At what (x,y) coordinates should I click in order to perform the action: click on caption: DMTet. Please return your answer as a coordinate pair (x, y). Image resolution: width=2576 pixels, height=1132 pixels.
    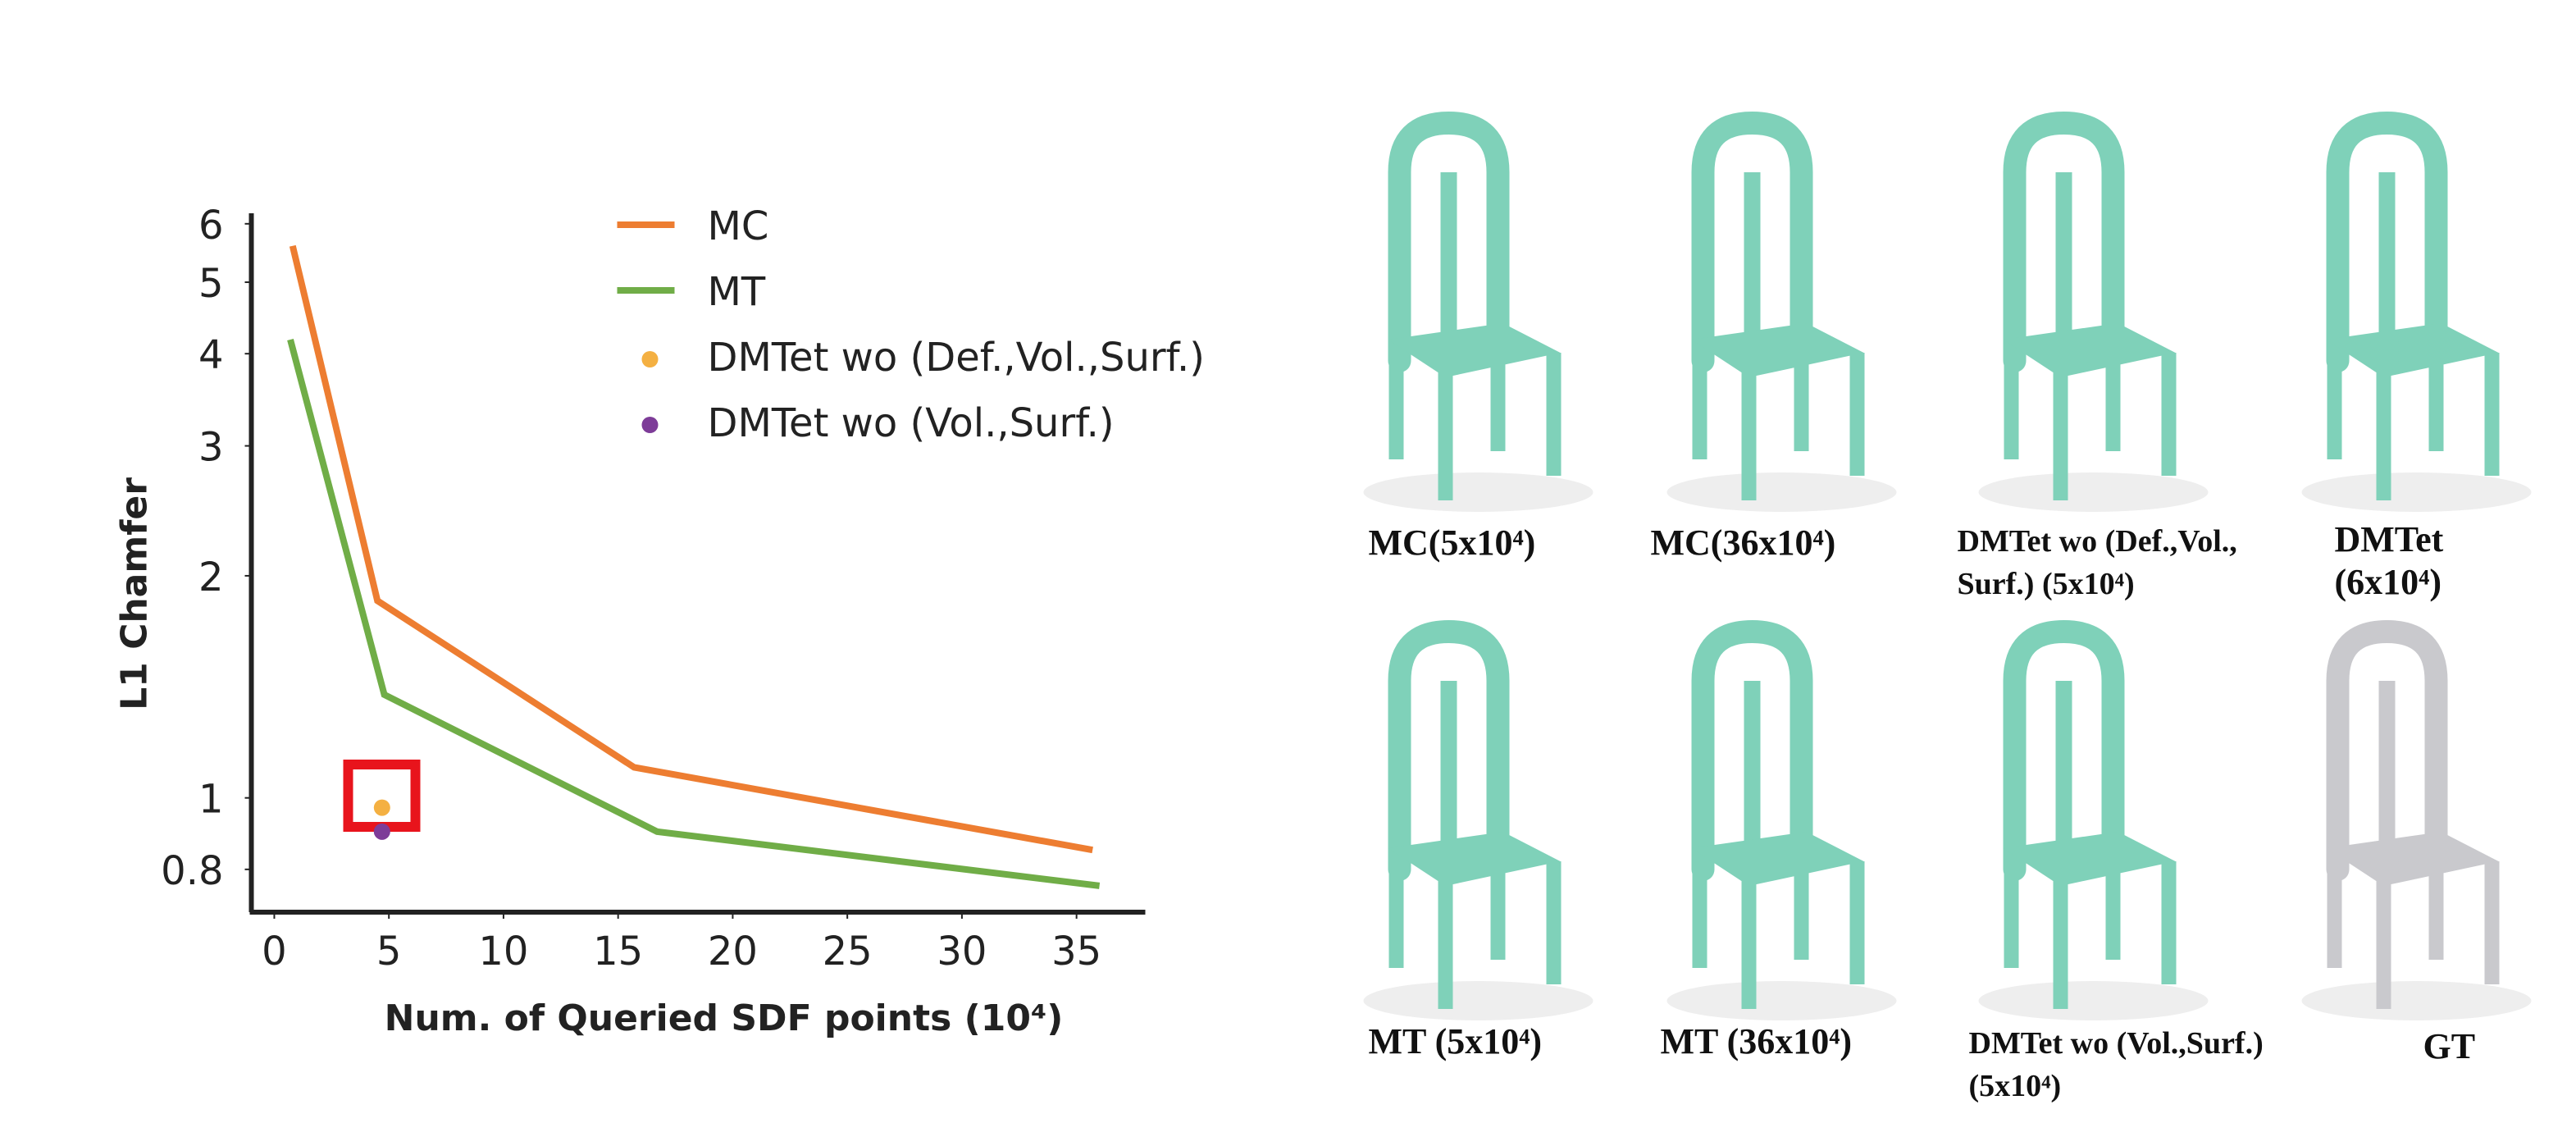
    Looking at the image, I should click on (2389, 539).